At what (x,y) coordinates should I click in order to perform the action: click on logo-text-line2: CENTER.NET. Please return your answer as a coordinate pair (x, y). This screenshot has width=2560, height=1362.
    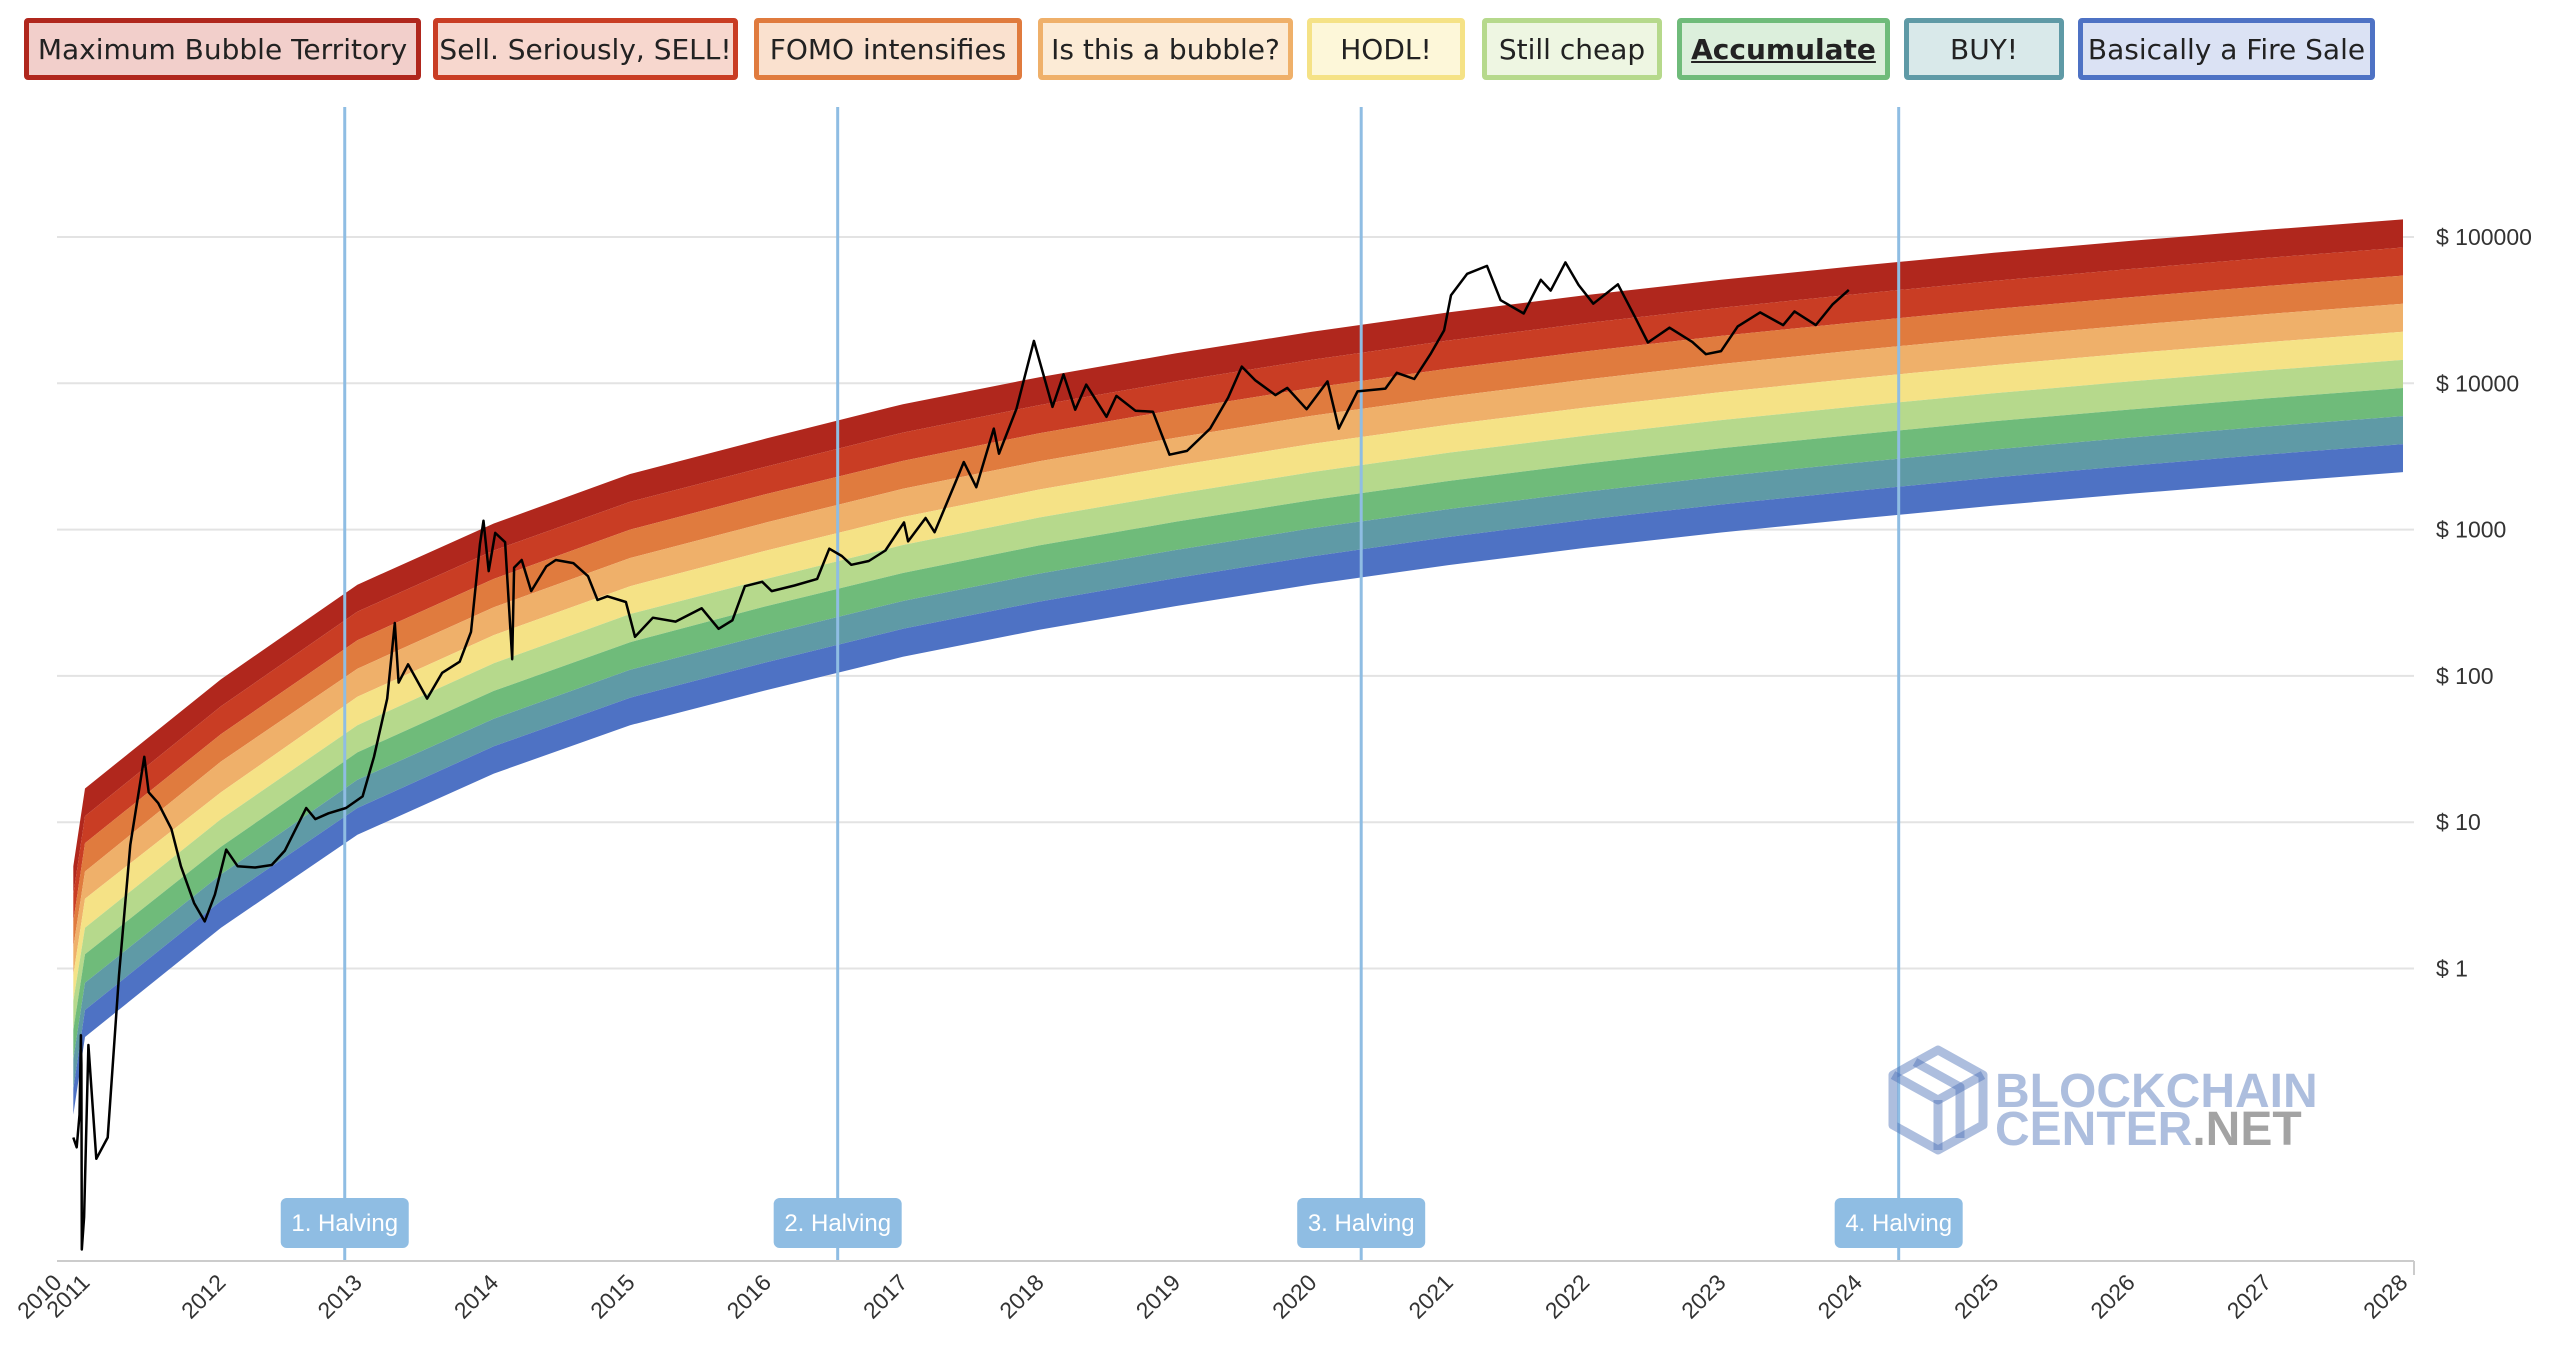
    Looking at the image, I should click on (2148, 1129).